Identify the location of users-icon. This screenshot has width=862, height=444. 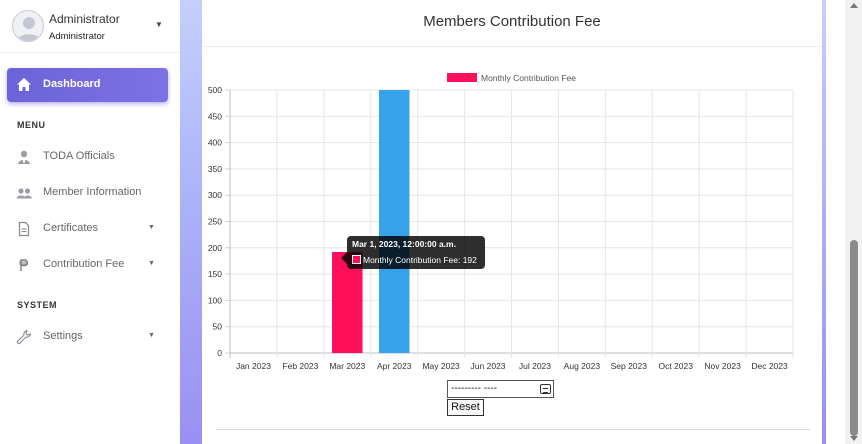
(24, 193).